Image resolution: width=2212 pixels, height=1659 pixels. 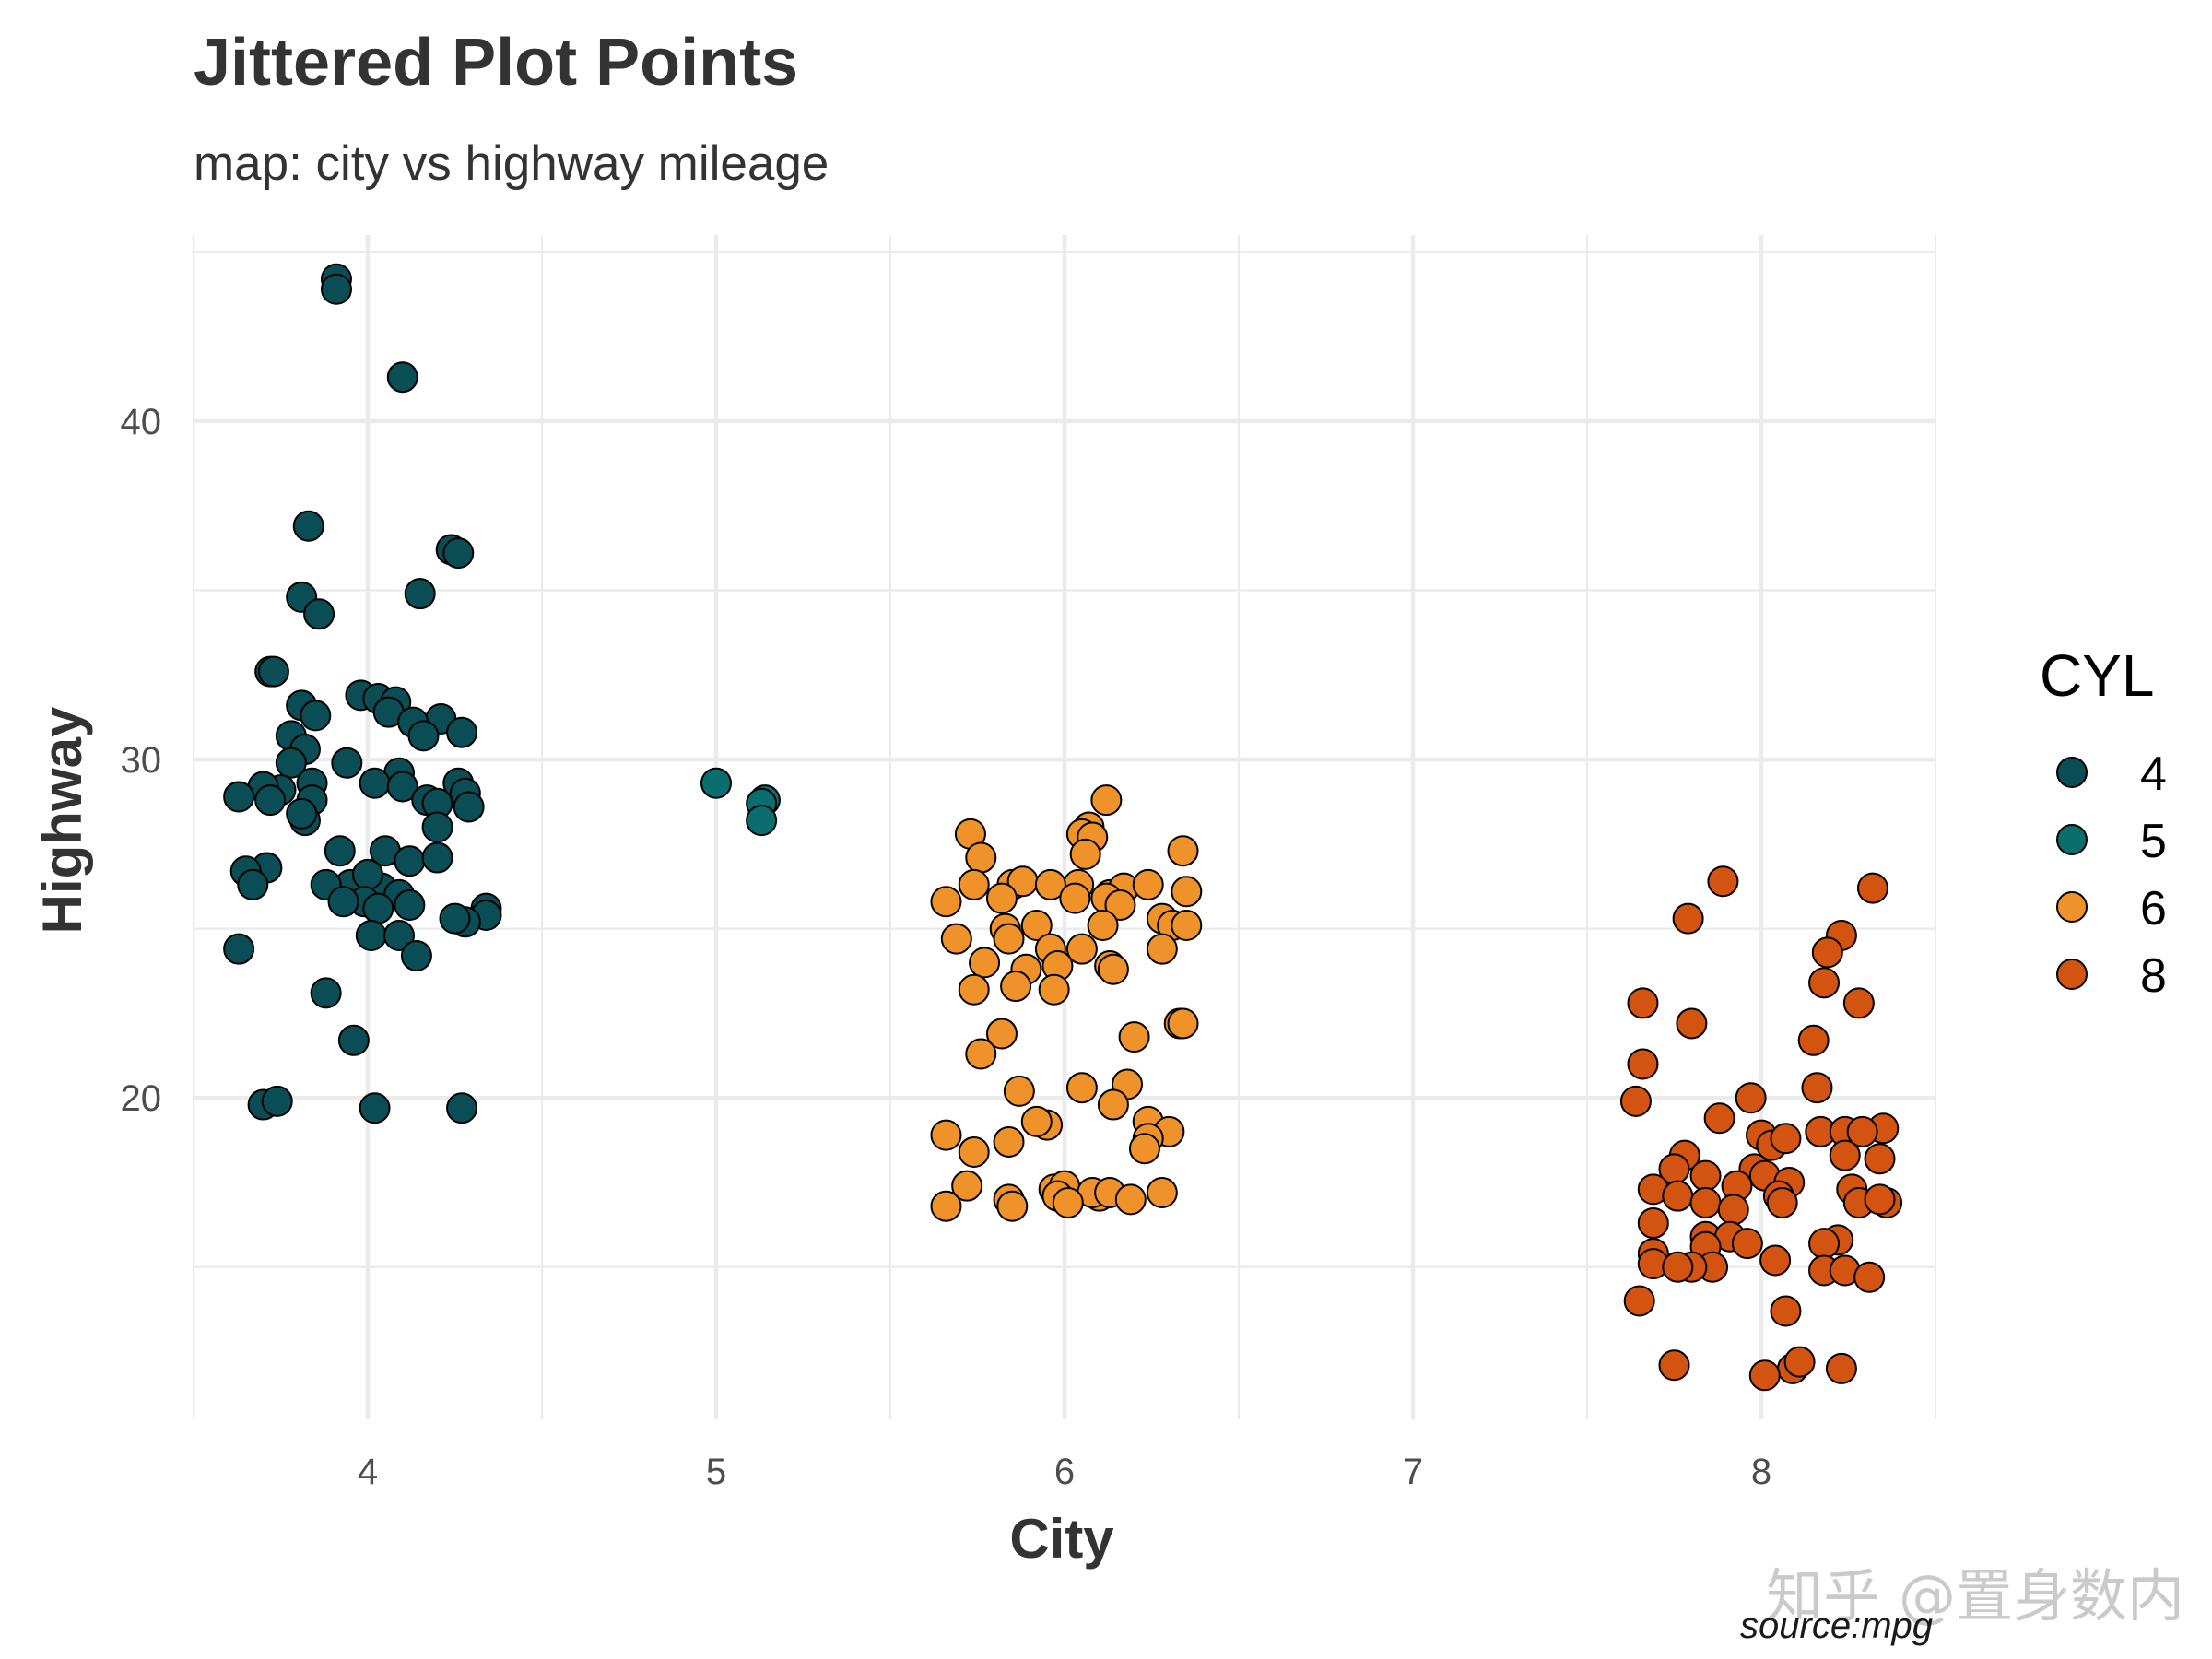 I want to click on watermark-text: 知乎 @置身数内, so click(x=1975, y=1596).